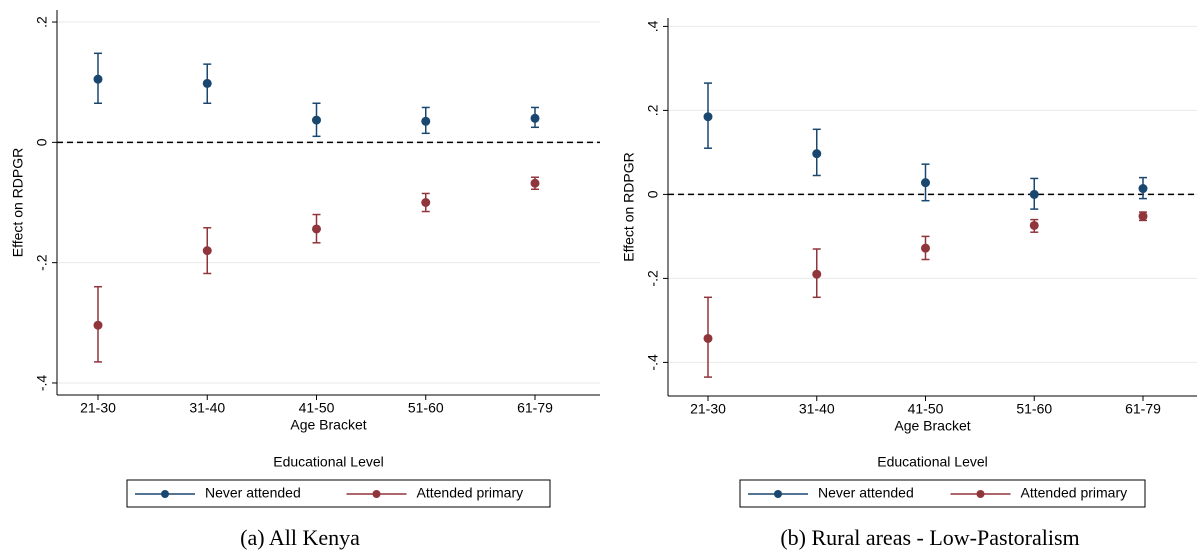 This screenshot has height=556, width=1197. What do you see at coordinates (300, 537) in the screenshot?
I see `caption: (a) All Kenya` at bounding box center [300, 537].